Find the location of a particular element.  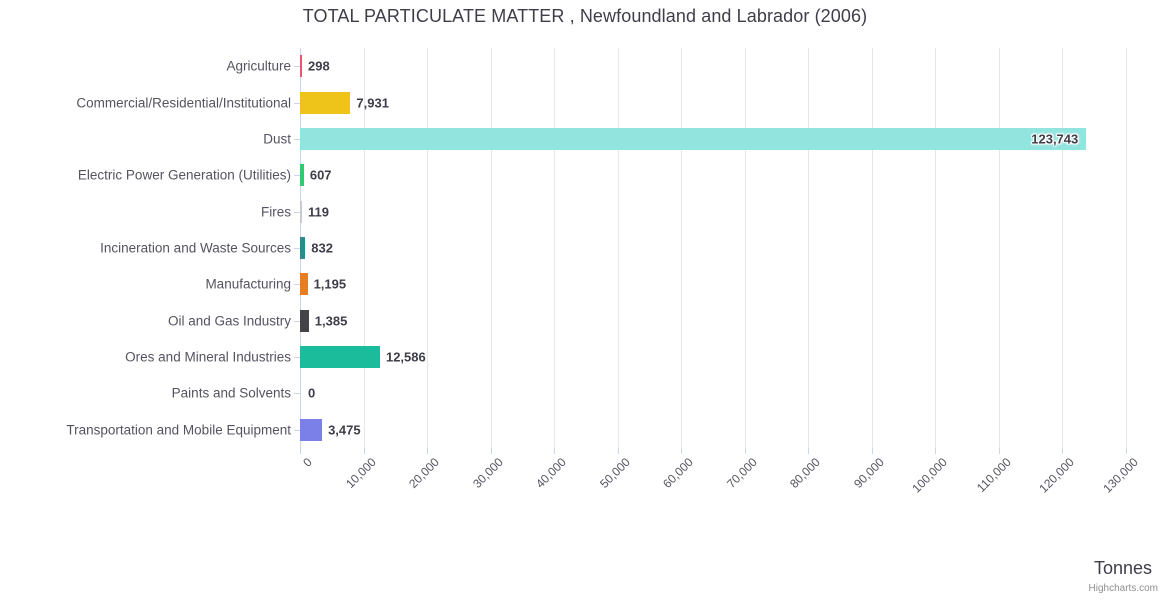

bar-row: 607 is located at coordinates (713, 175).